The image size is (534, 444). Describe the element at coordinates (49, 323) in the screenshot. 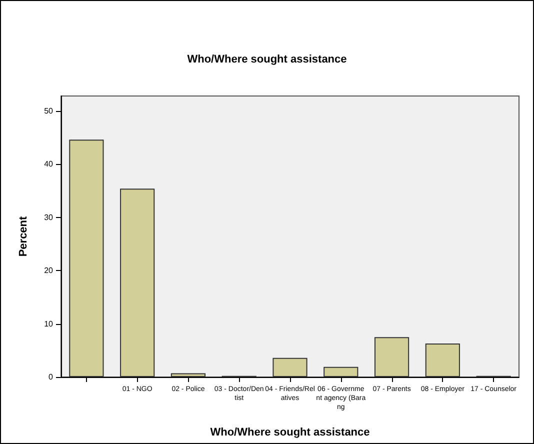

I see `y-tick-label: 10` at that location.